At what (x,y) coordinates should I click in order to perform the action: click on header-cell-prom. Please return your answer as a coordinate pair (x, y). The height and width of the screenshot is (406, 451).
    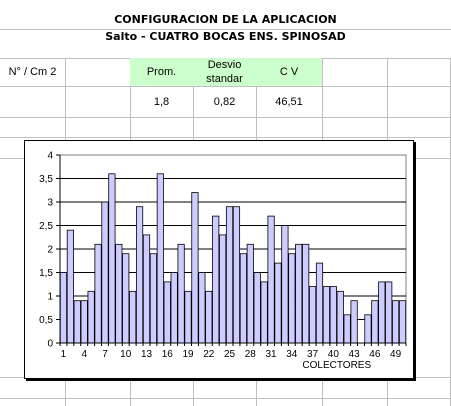
    Looking at the image, I should click on (161, 72).